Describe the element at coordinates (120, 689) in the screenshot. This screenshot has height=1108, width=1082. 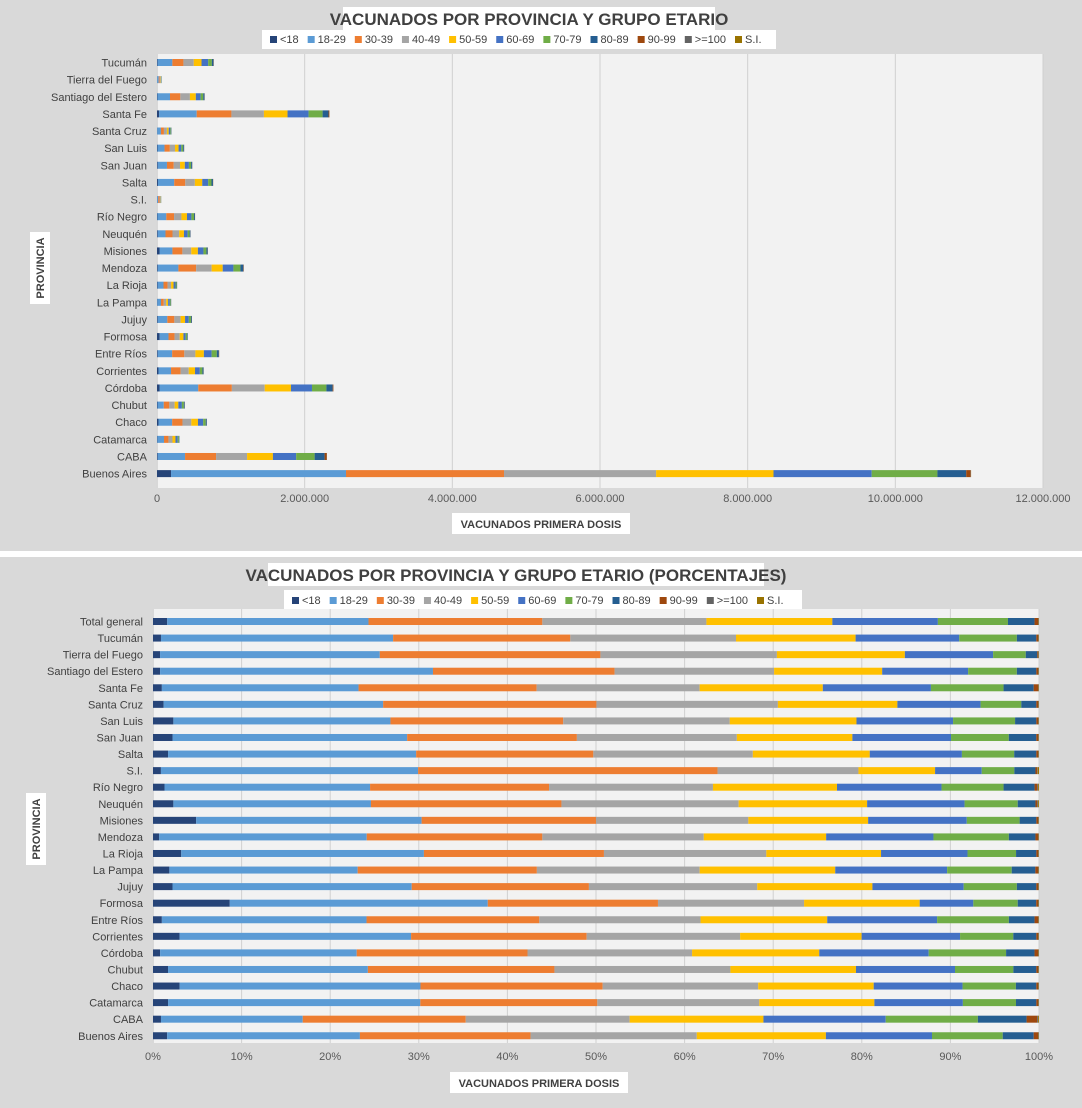
I see `category-label: Santa Fe` at that location.